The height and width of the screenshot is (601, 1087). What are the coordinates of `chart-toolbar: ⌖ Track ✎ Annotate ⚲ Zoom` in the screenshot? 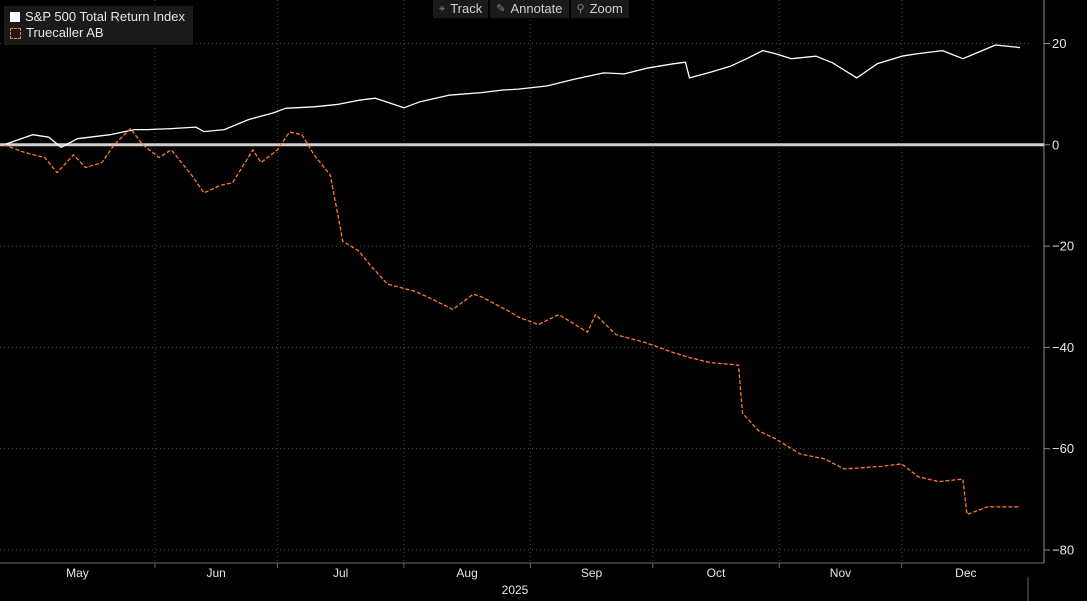 It's located at (531, 9).